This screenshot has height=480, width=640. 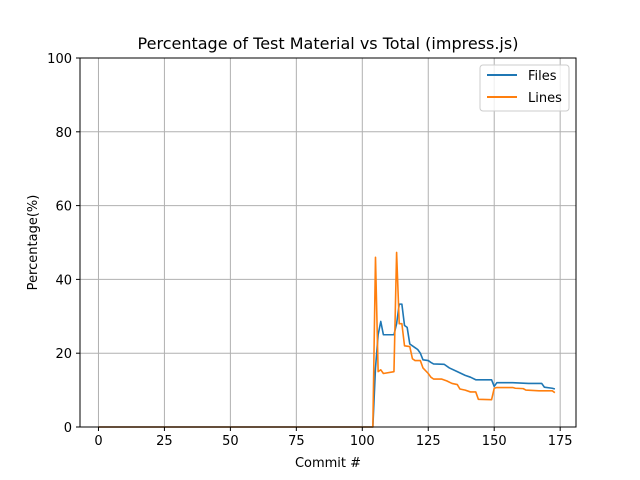 I want to click on x-tick-label: 75, so click(x=296, y=441).